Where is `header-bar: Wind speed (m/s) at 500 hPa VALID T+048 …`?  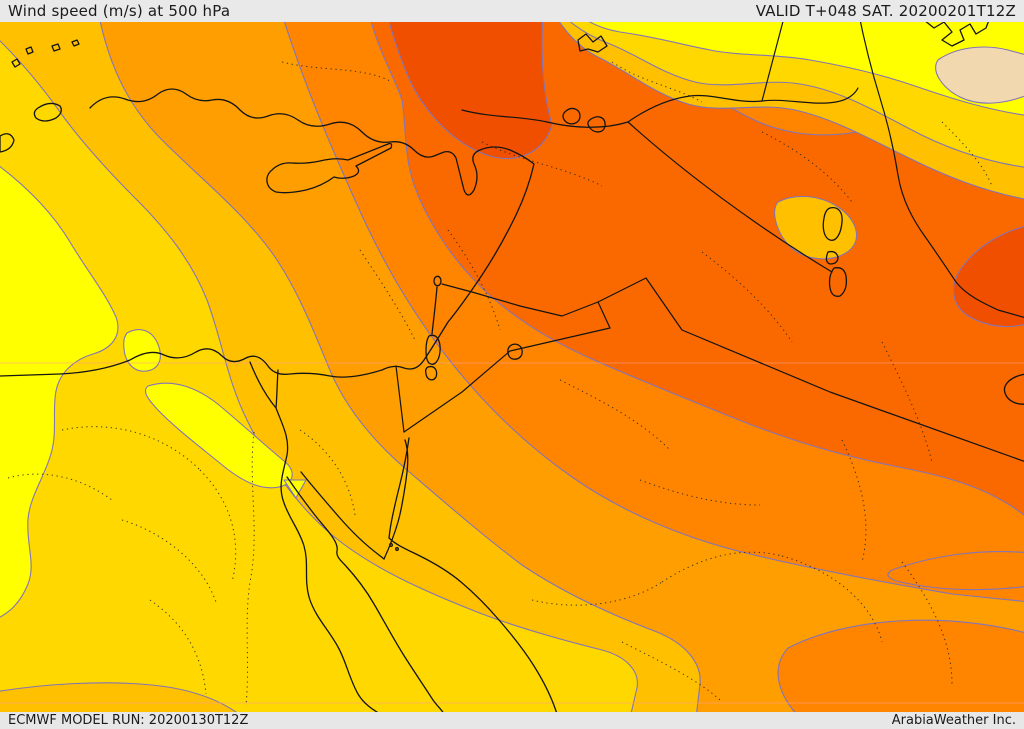 header-bar: Wind speed (m/s) at 500 hPa VALID T+048 … is located at coordinates (512, 11).